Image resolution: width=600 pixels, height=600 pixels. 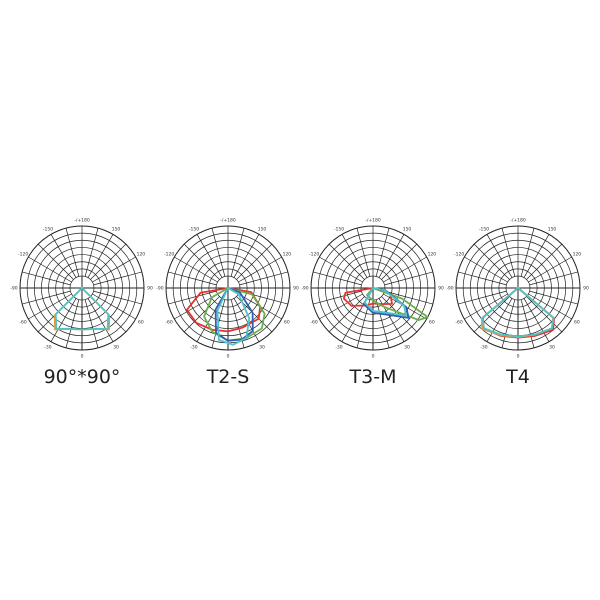 I want to click on diagram-title-t3m: T3-M, so click(x=373, y=377).